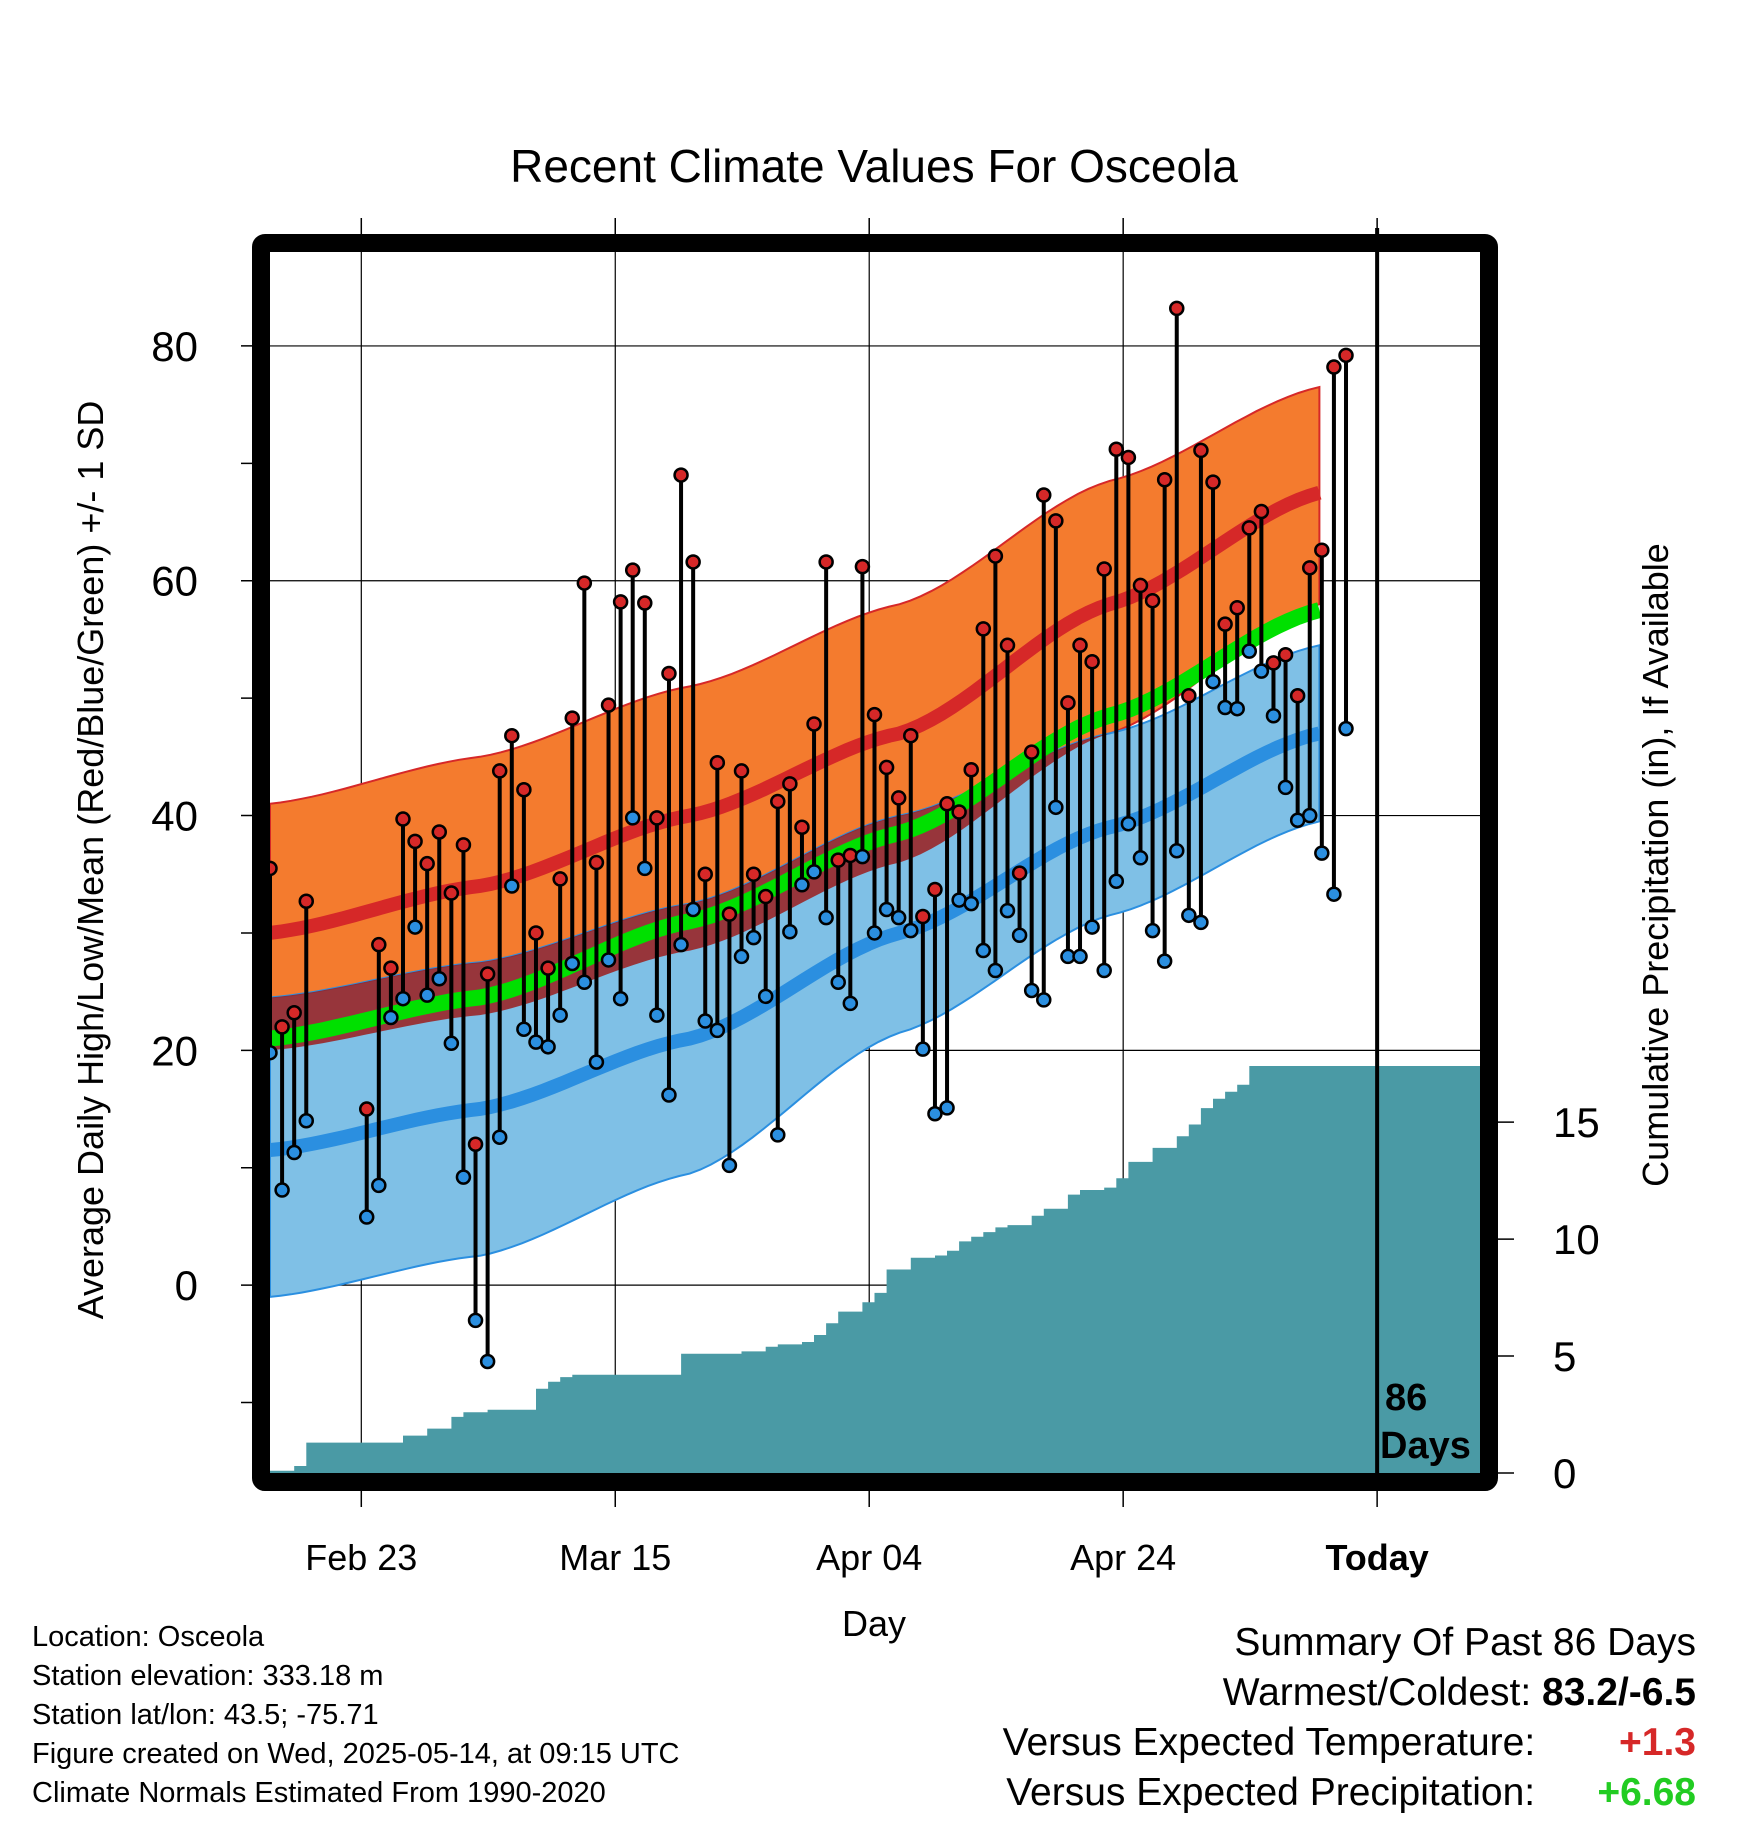 Image resolution: width=1748 pixels, height=1828 pixels. I want to click on info-elevation: Station elevation: 333.18 m, so click(208, 1676).